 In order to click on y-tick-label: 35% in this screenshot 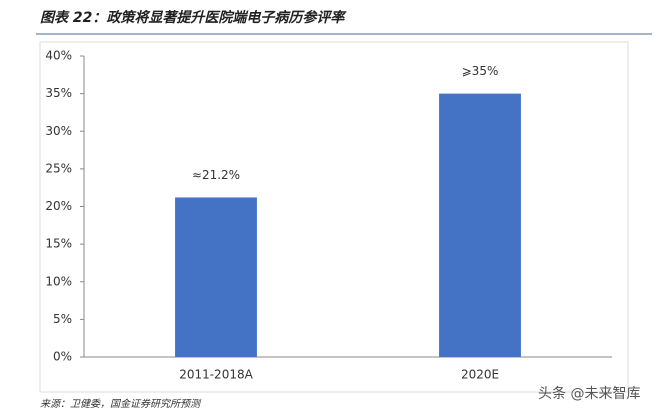, I will do `click(58, 93)`.